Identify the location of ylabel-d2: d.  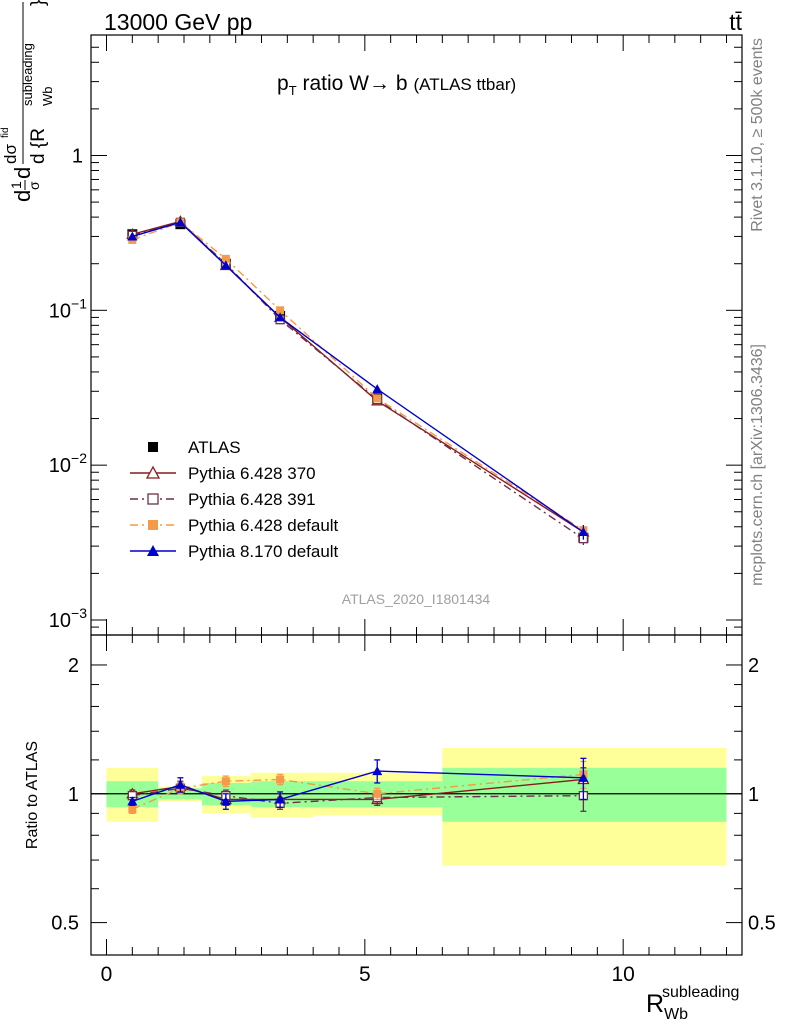
(22, 173).